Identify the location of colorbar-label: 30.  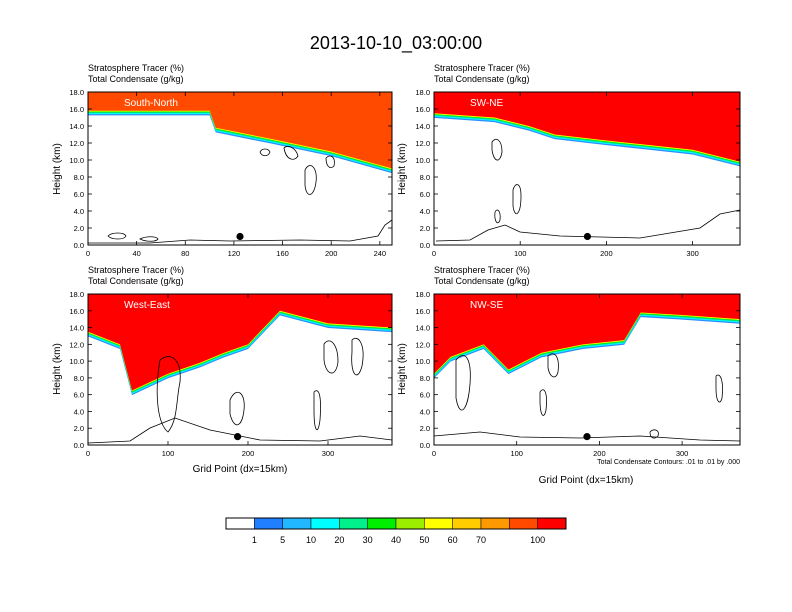
(368, 540).